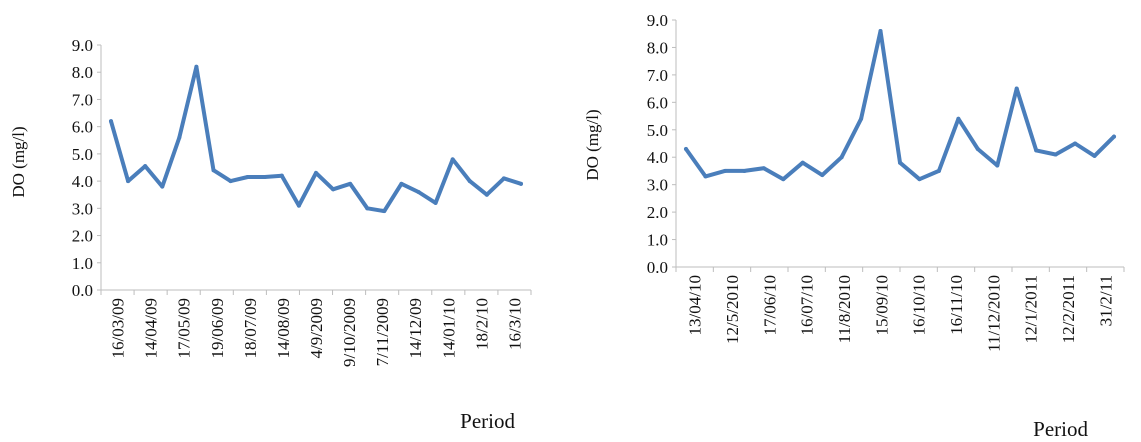 The width and height of the screenshot is (1141, 442). Describe the element at coordinates (349, 332) in the screenshot. I see `x-tick-label: 9/10/2009` at that location.